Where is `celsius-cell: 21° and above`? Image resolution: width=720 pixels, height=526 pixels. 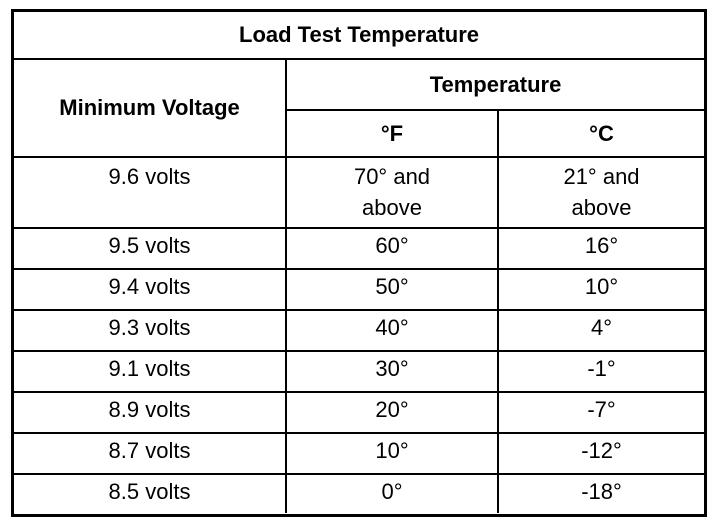
celsius-cell: 21° and above is located at coordinates (600, 192).